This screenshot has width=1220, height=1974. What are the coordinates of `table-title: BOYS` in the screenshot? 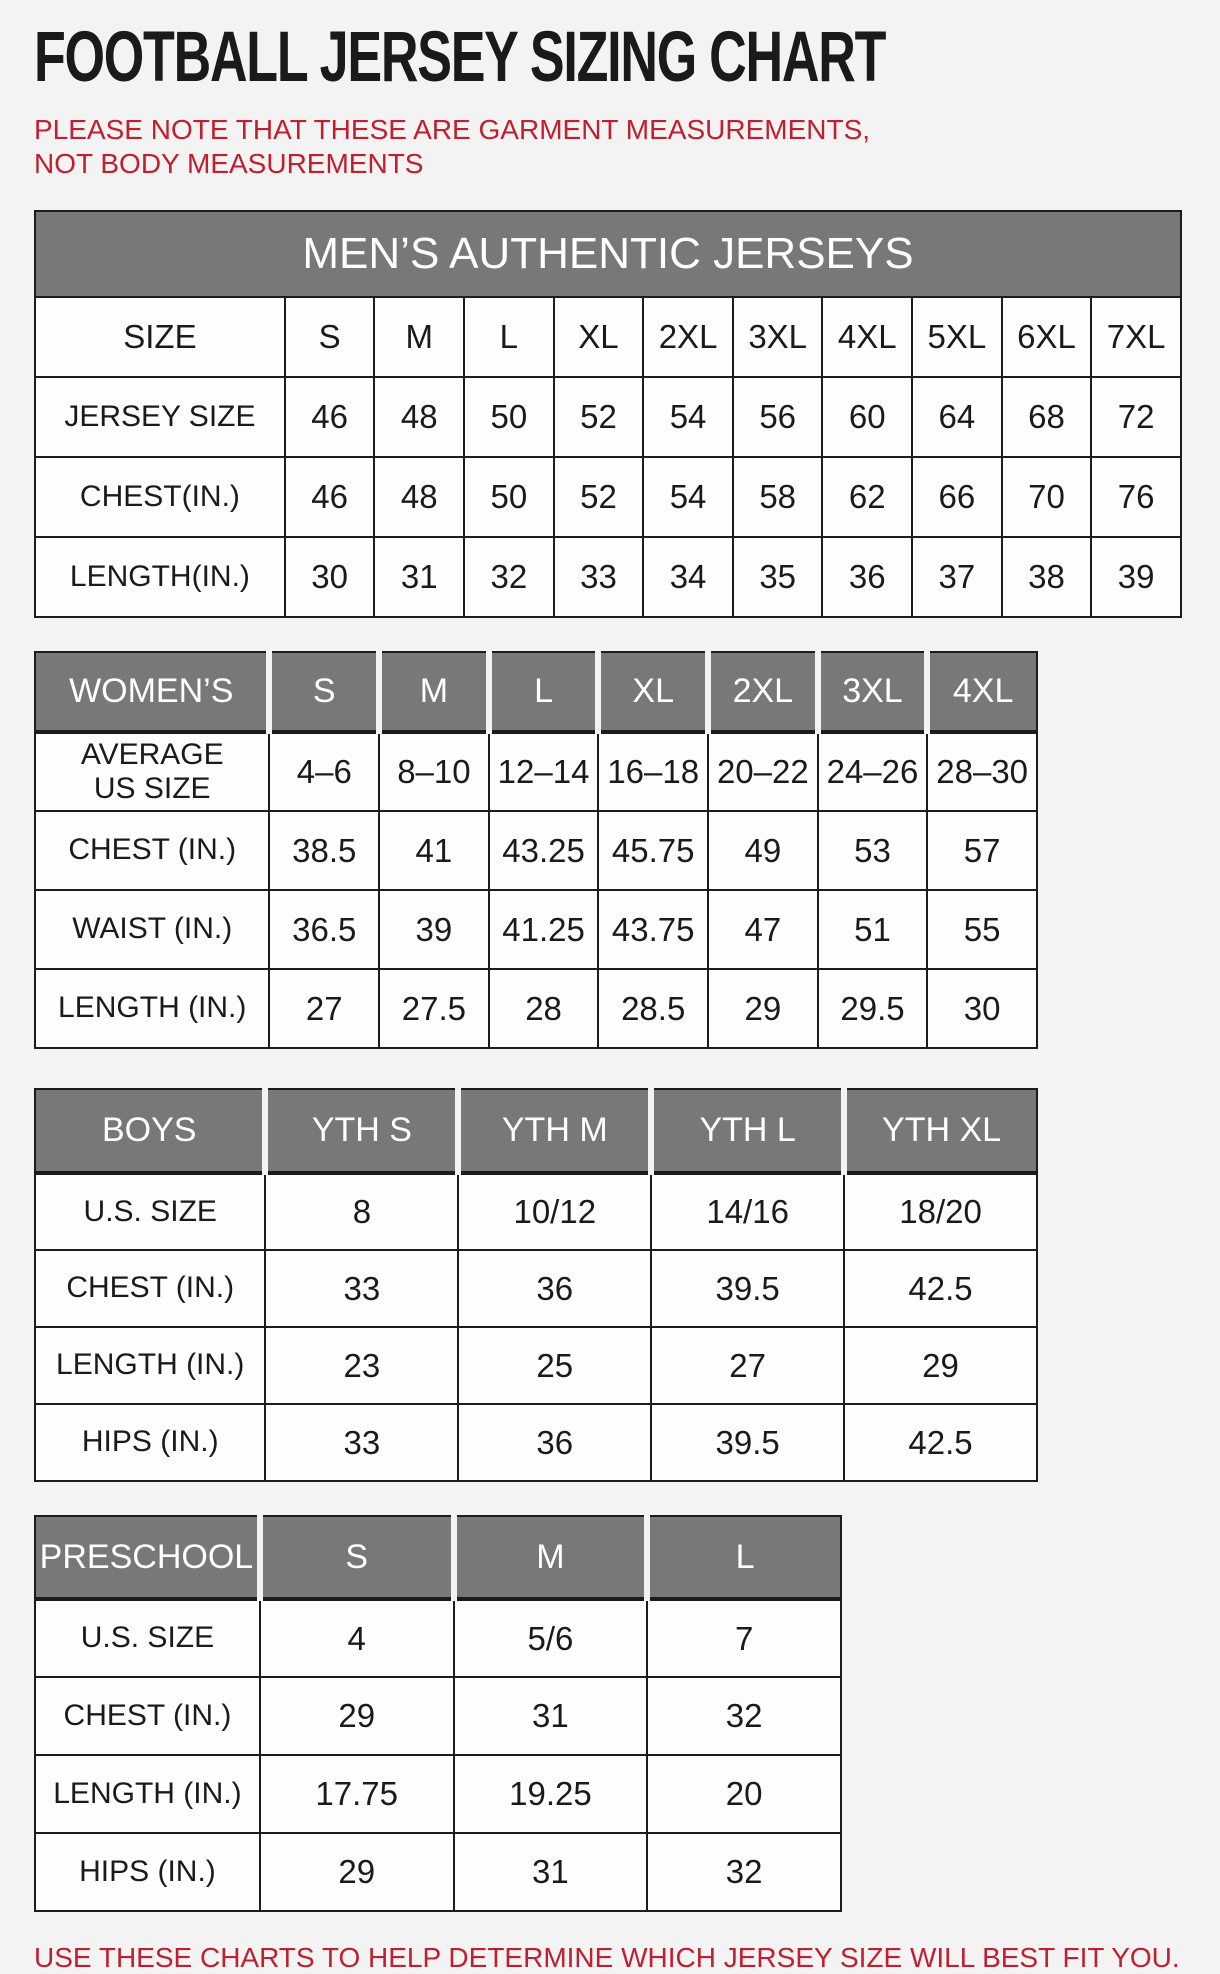 It's located at (150, 1132).